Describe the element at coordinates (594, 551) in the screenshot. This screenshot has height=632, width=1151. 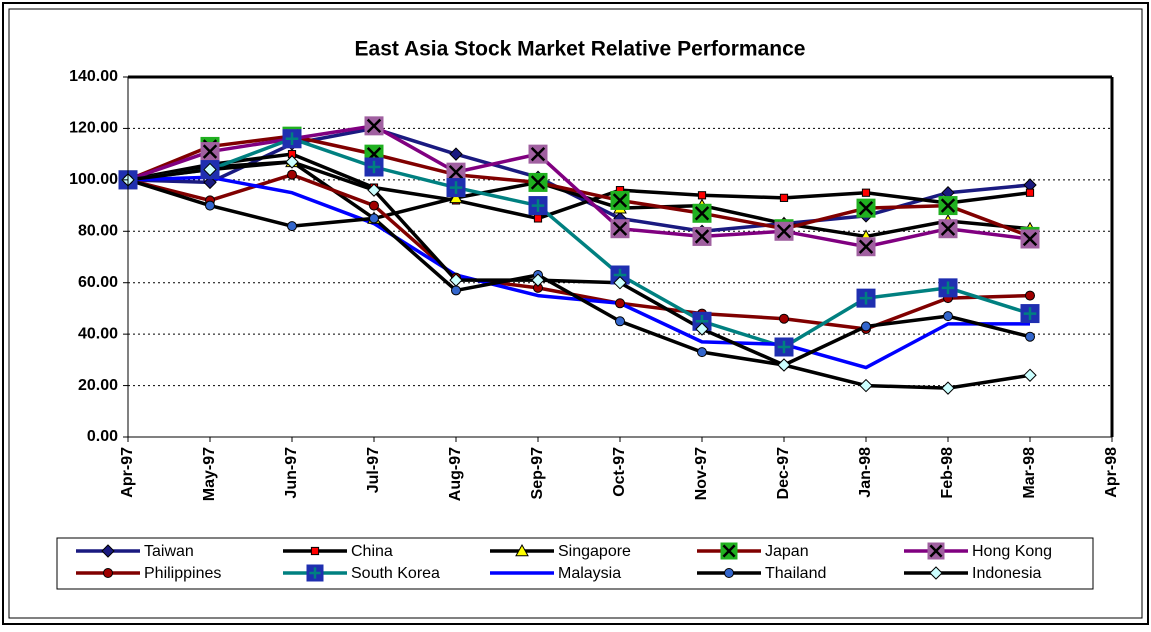
I see `legend-label: Singapore` at that location.